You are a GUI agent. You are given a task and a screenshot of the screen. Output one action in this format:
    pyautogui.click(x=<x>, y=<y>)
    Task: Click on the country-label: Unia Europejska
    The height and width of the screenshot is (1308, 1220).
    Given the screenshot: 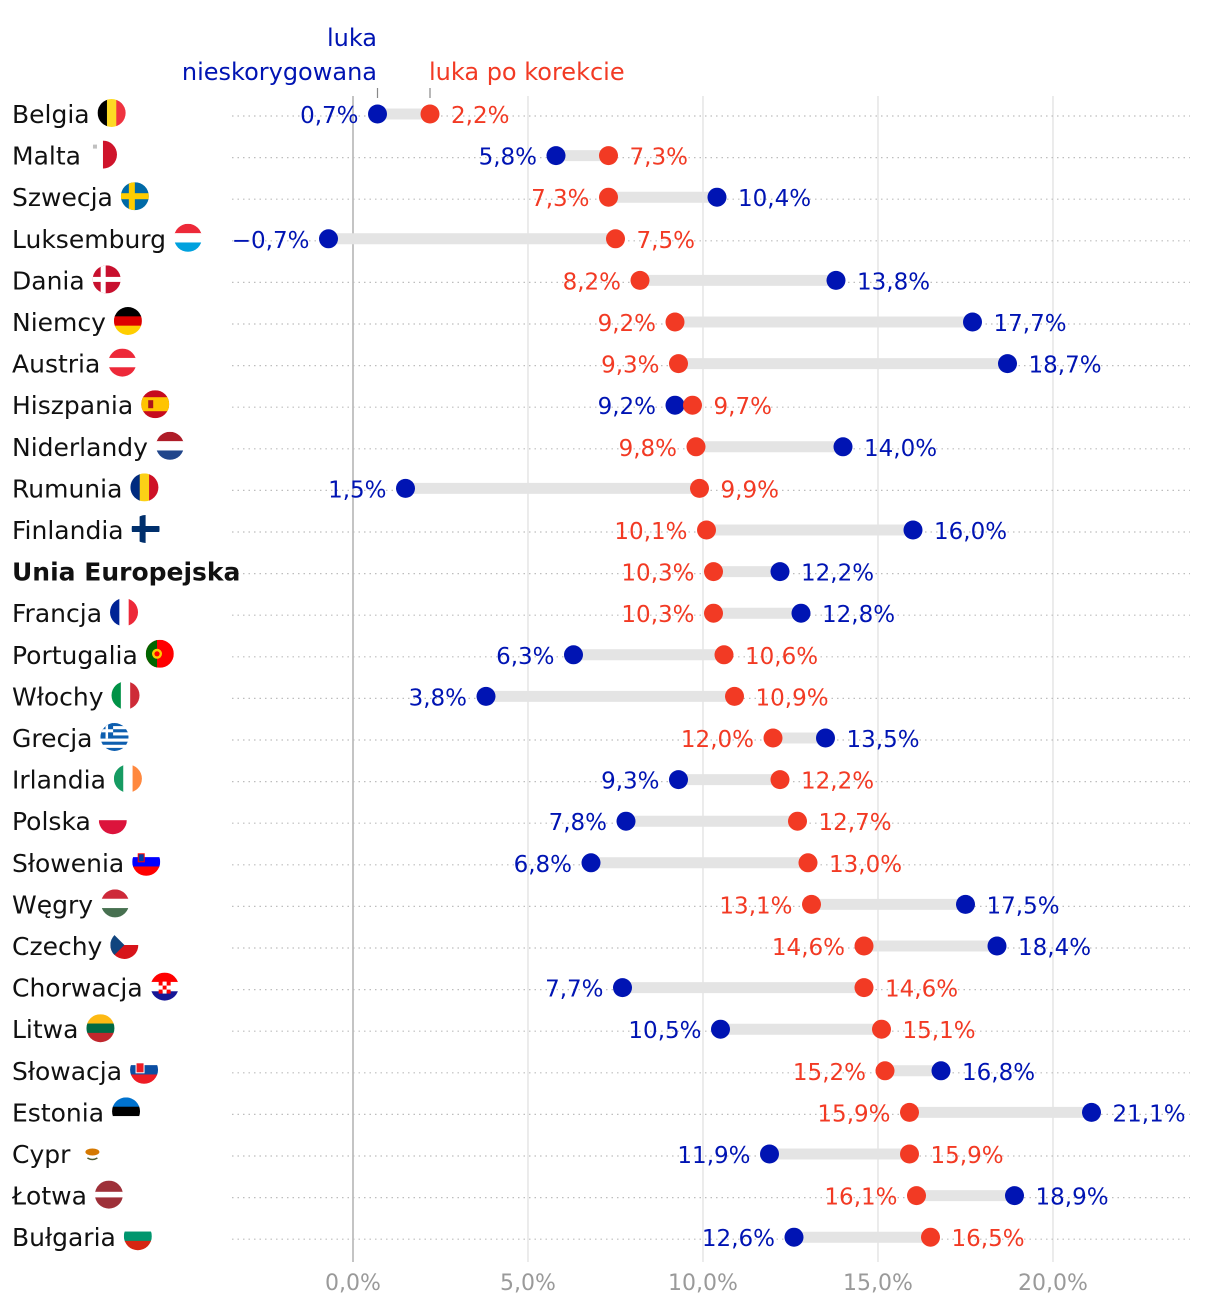 What is the action you would take?
    pyautogui.click(x=126, y=572)
    